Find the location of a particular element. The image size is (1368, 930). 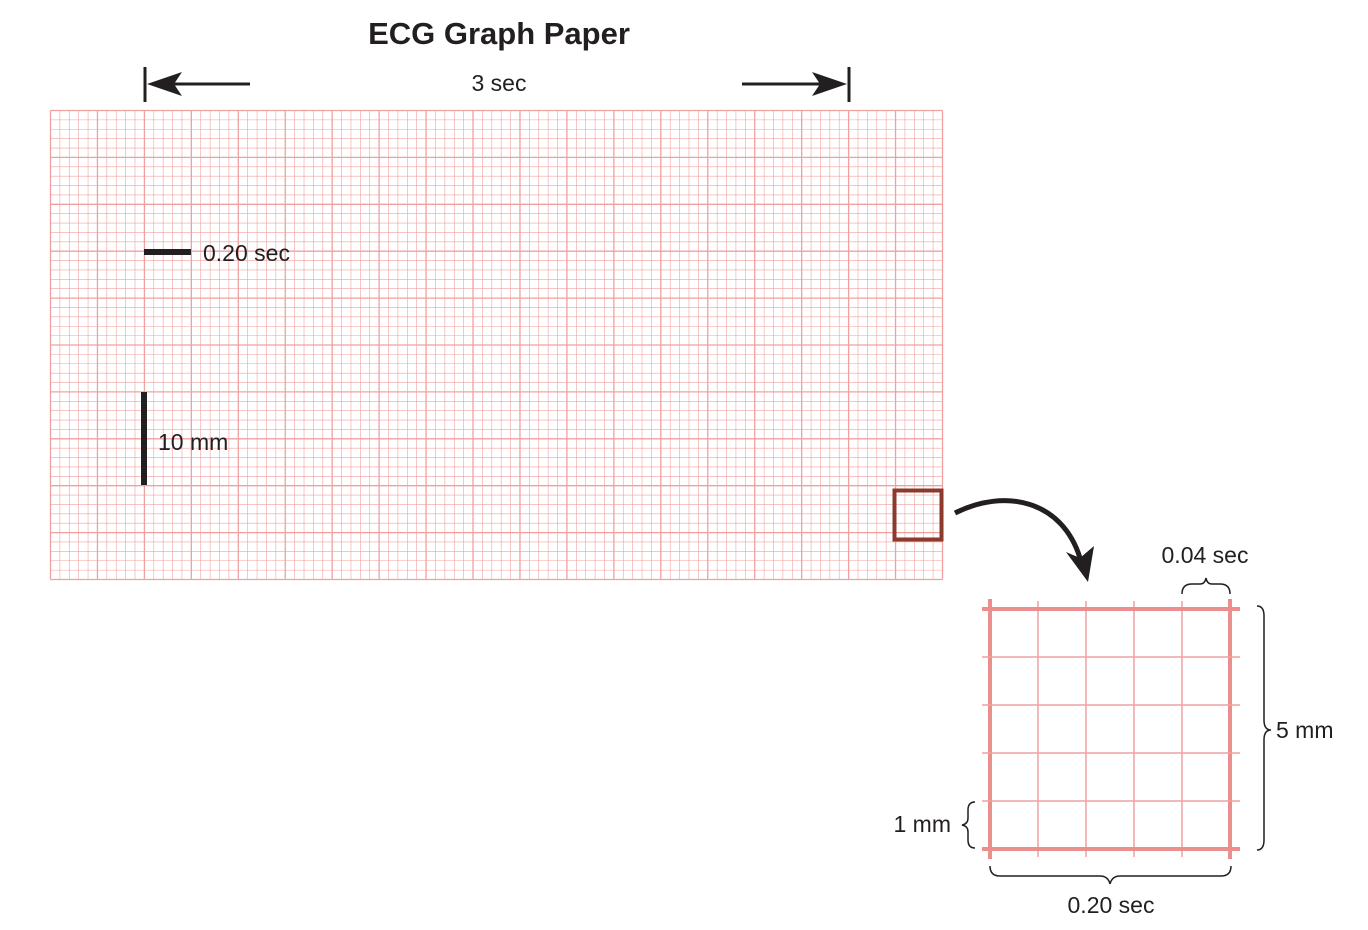

small-box-time-label: 0.04 sec is located at coordinates (1205, 555).